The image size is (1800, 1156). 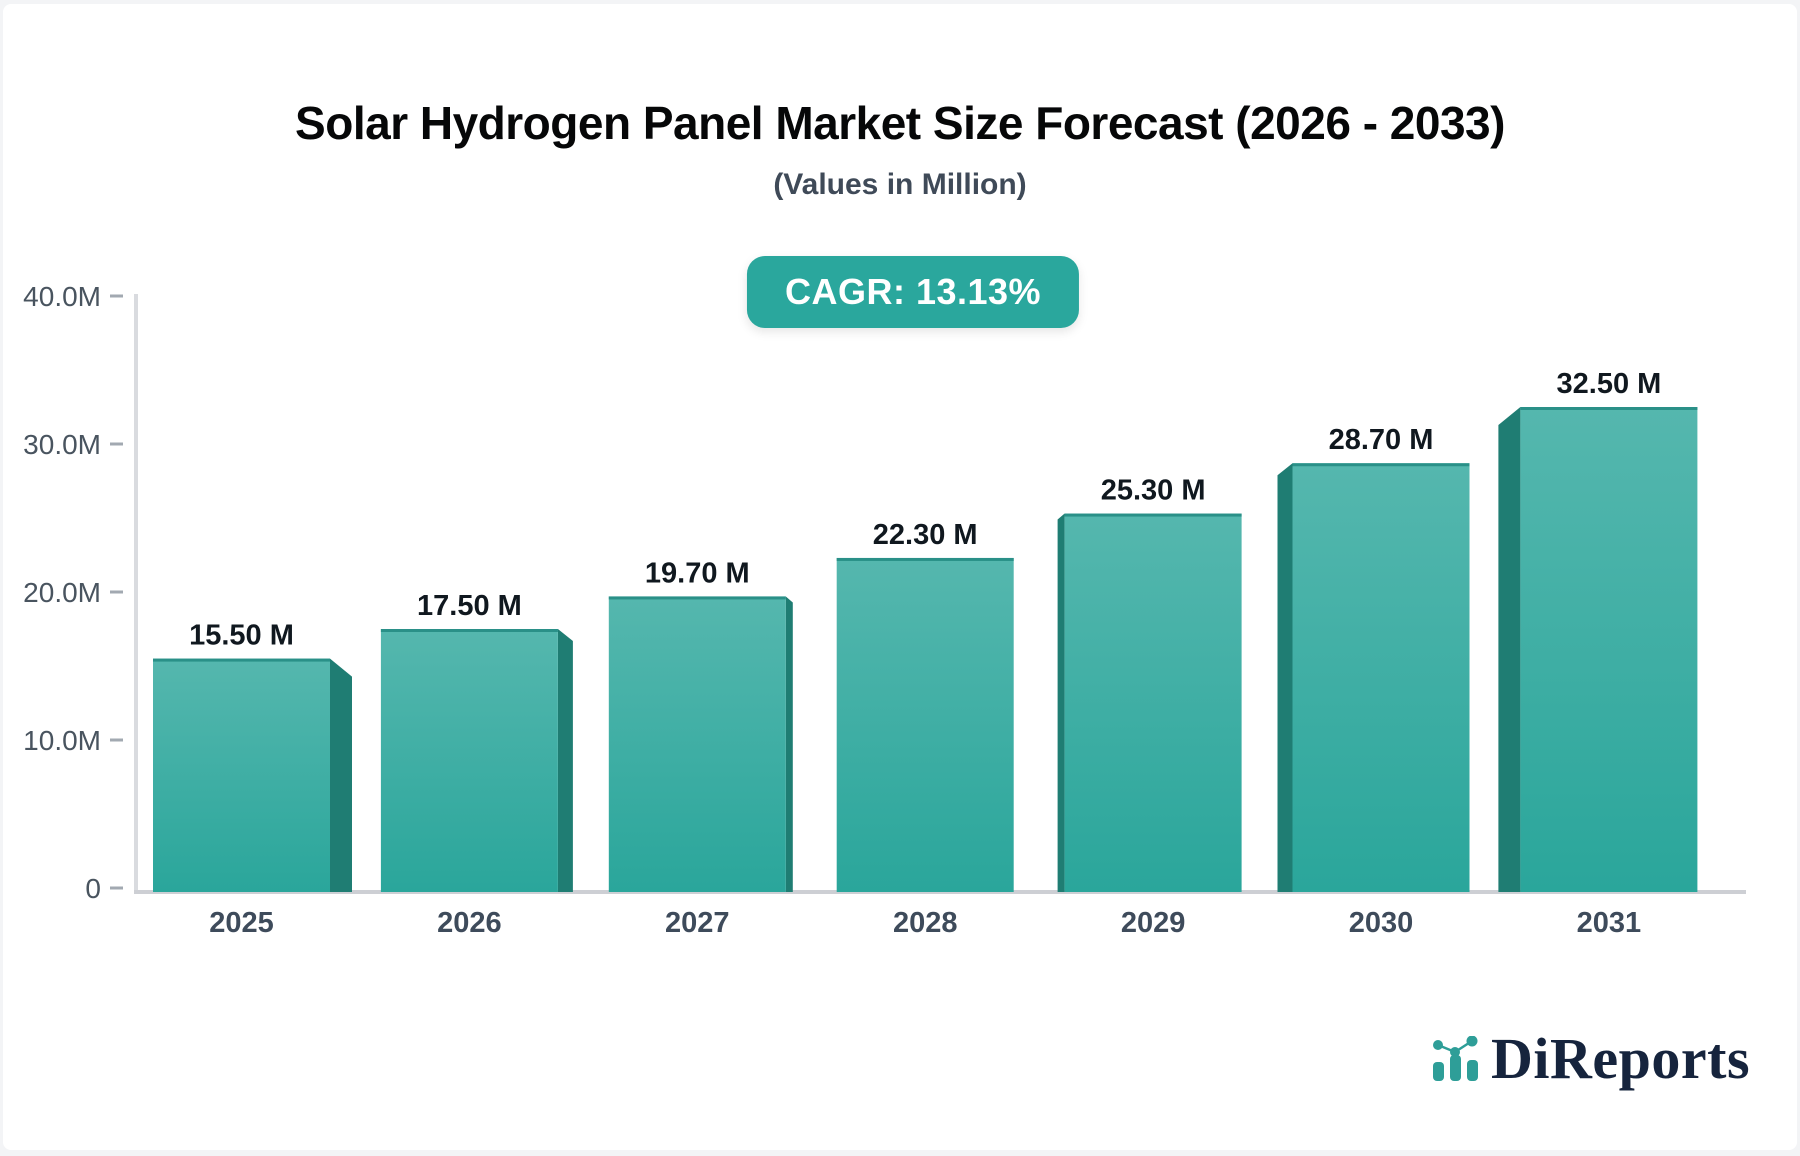 What do you see at coordinates (469, 760) in the screenshot?
I see `bar-2026` at bounding box center [469, 760].